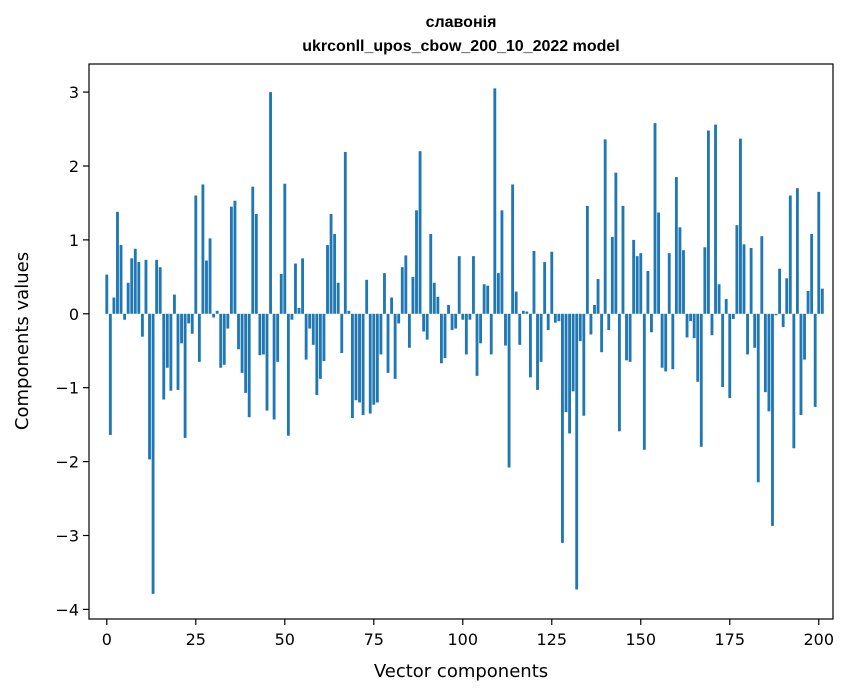  What do you see at coordinates (67, 462) in the screenshot?
I see `y-tick-label: −2` at bounding box center [67, 462].